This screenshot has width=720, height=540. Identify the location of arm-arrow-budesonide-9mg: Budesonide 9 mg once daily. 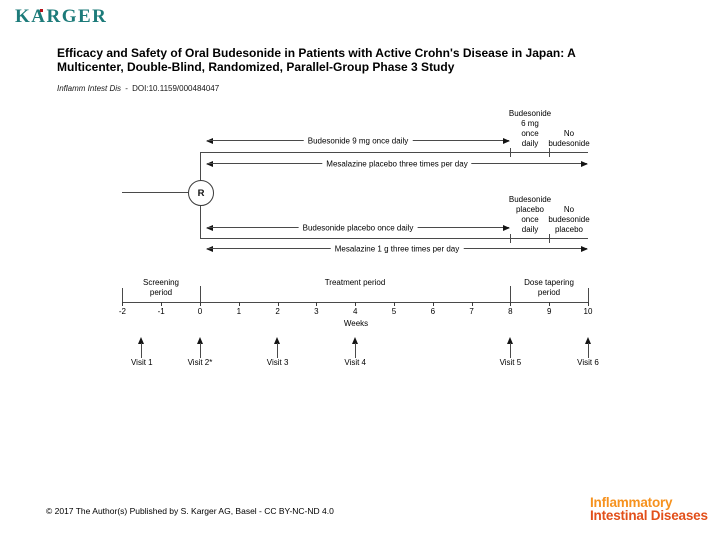
(358, 140).